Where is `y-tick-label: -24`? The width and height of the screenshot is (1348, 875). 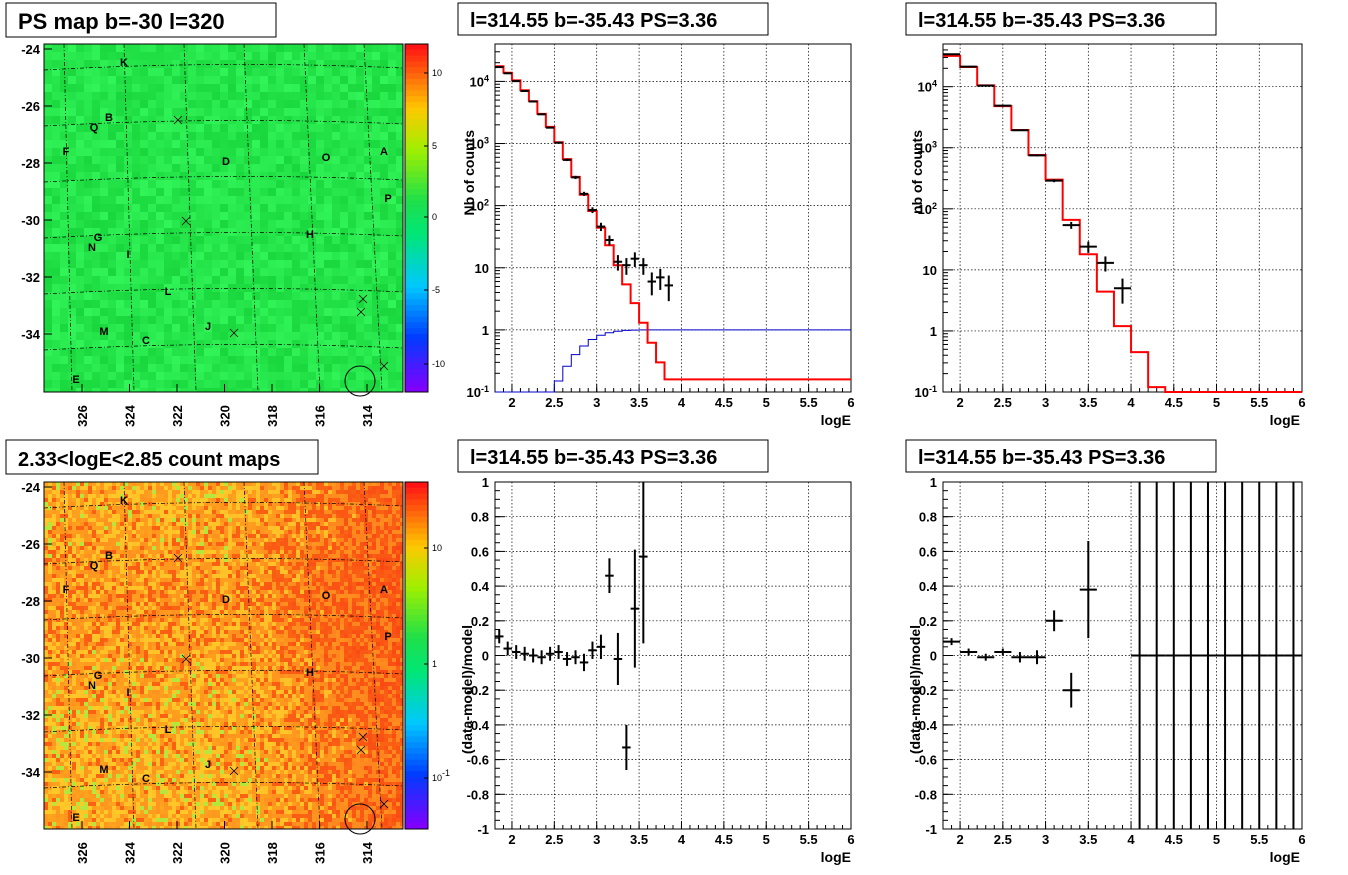 y-tick-label: -24 is located at coordinates (31, 49).